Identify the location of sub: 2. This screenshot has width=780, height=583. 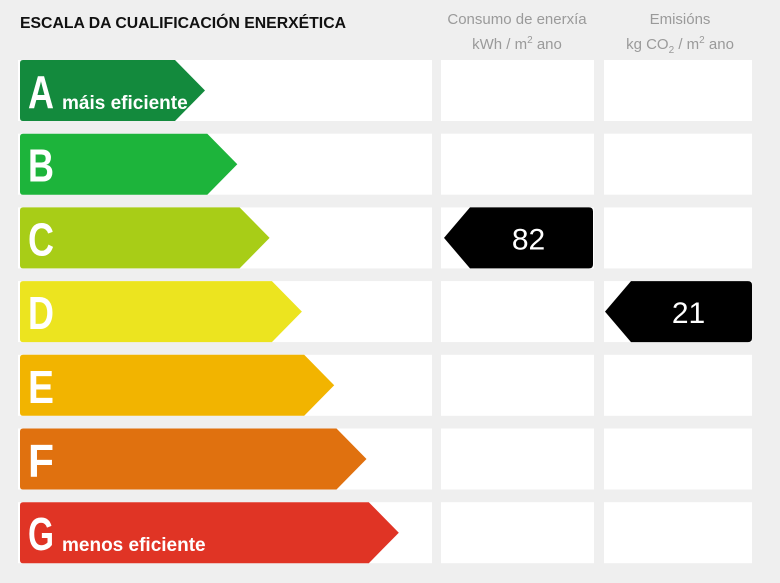
(672, 50).